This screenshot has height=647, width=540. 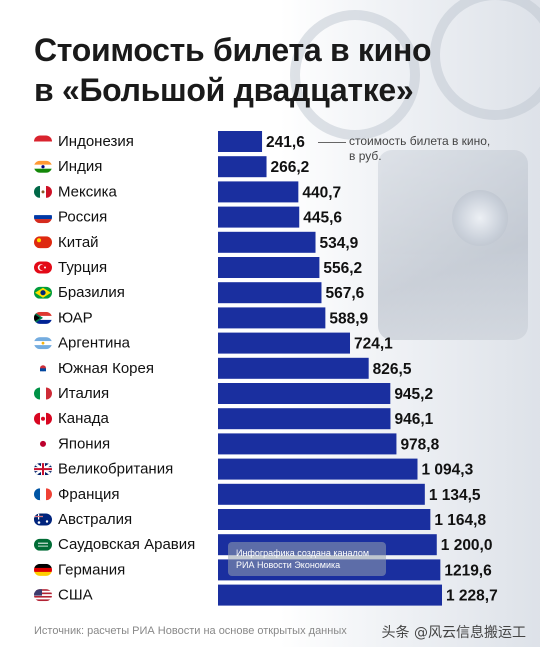 I want to click on value-label: 556,2, so click(x=342, y=268).